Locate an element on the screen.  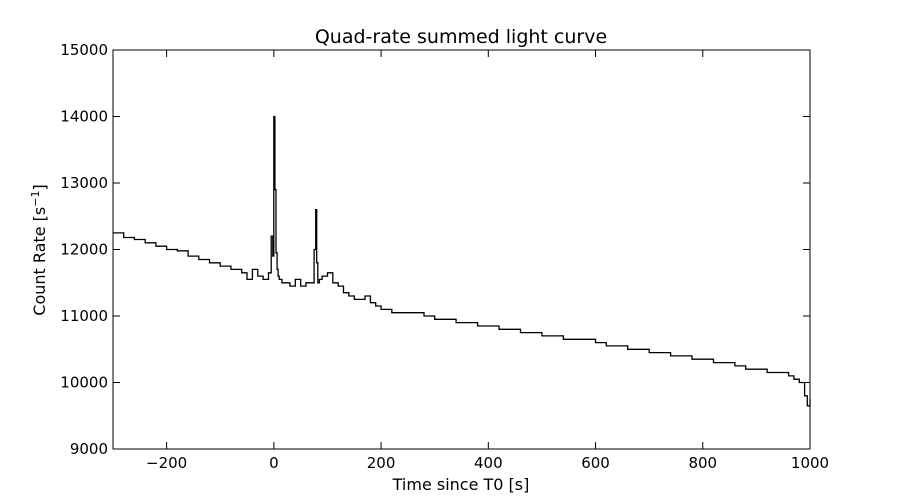
y-axis-label-tail: ] is located at coordinates (39, 187).